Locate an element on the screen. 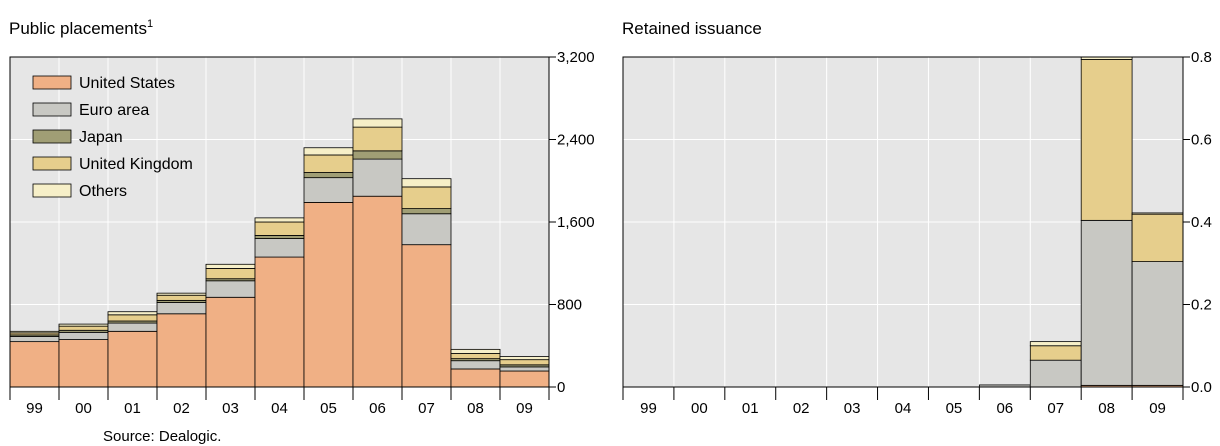 This screenshot has width=1220, height=446. source-note: Source: Dealogic. is located at coordinates (162, 436).